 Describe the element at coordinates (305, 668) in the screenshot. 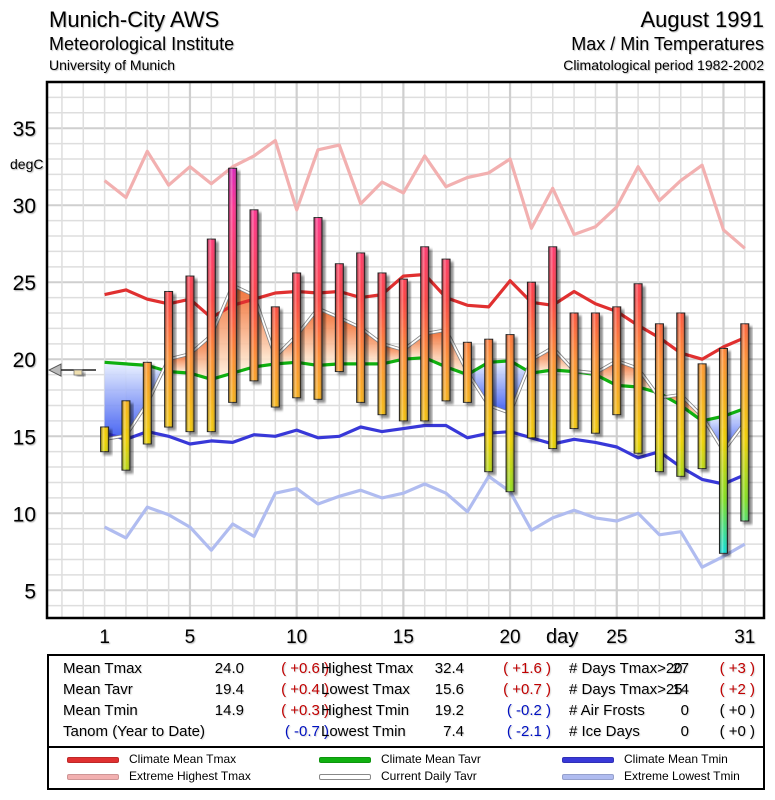

I see `stat-anomaly: ( +0.6 )` at that location.